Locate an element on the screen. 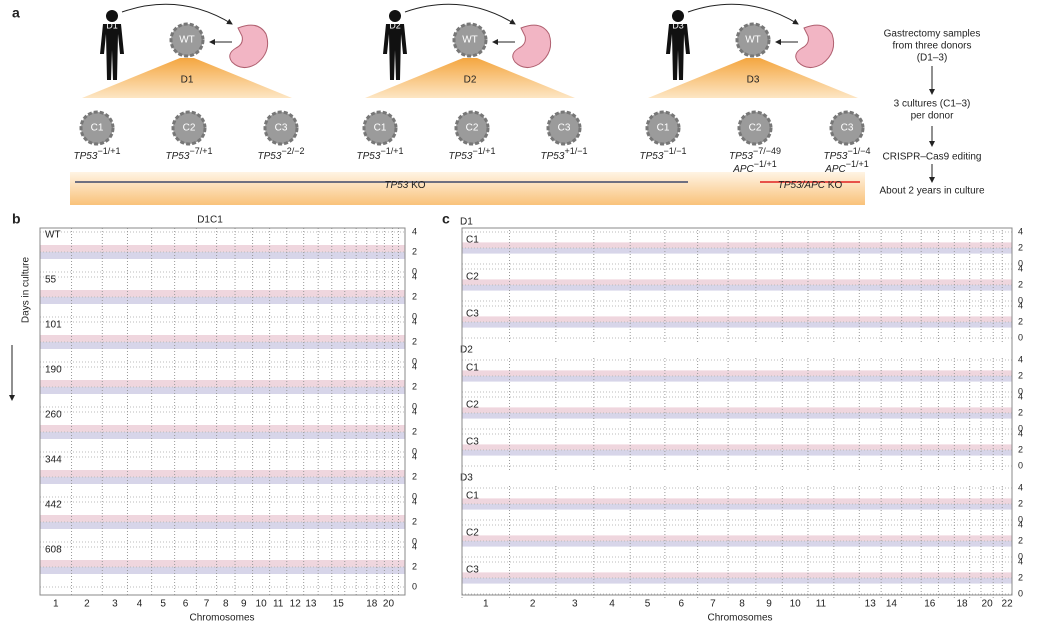  timepoint: 260 is located at coordinates (53, 415).